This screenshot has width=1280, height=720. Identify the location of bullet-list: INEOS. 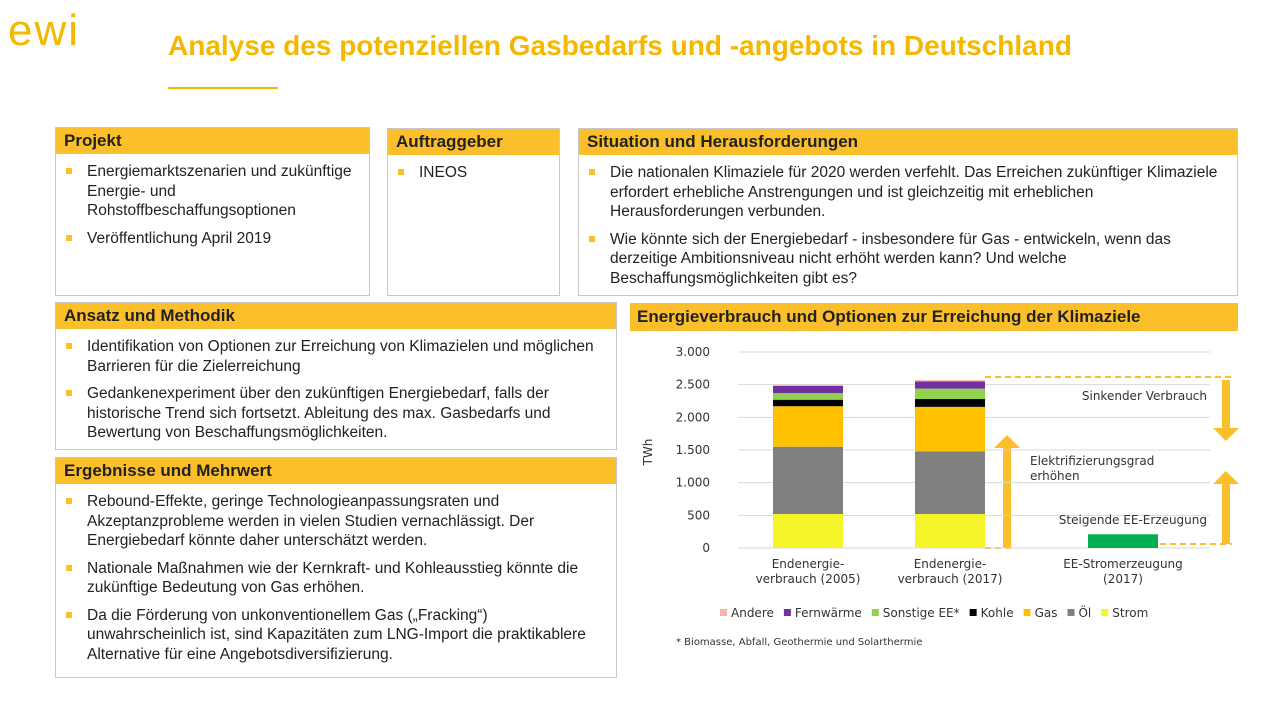
(474, 173).